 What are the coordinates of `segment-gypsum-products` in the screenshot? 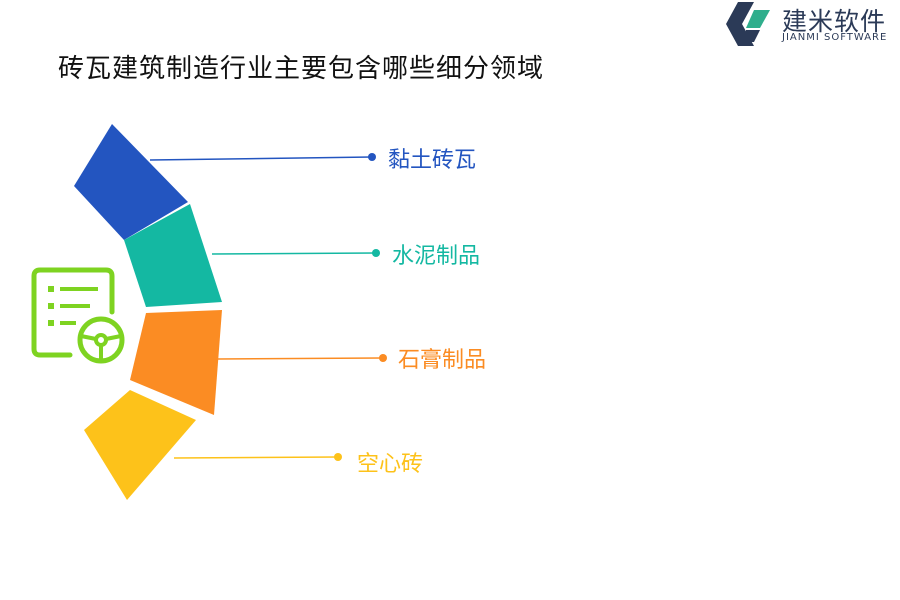 It's located at (176, 362).